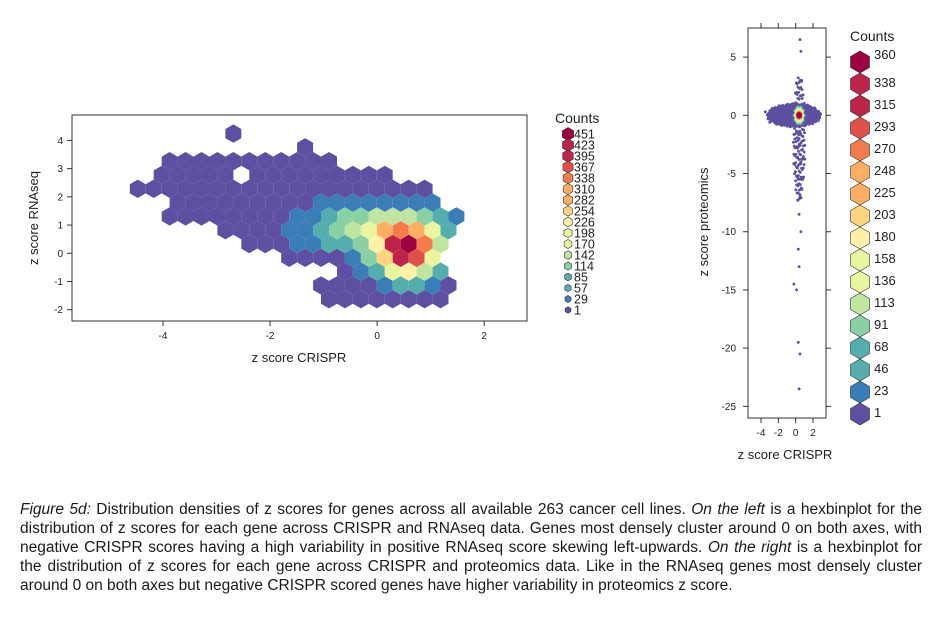 Image resolution: width=940 pixels, height=635 pixels. What do you see at coordinates (584, 267) in the screenshot?
I see `legend-label: 114` at bounding box center [584, 267].